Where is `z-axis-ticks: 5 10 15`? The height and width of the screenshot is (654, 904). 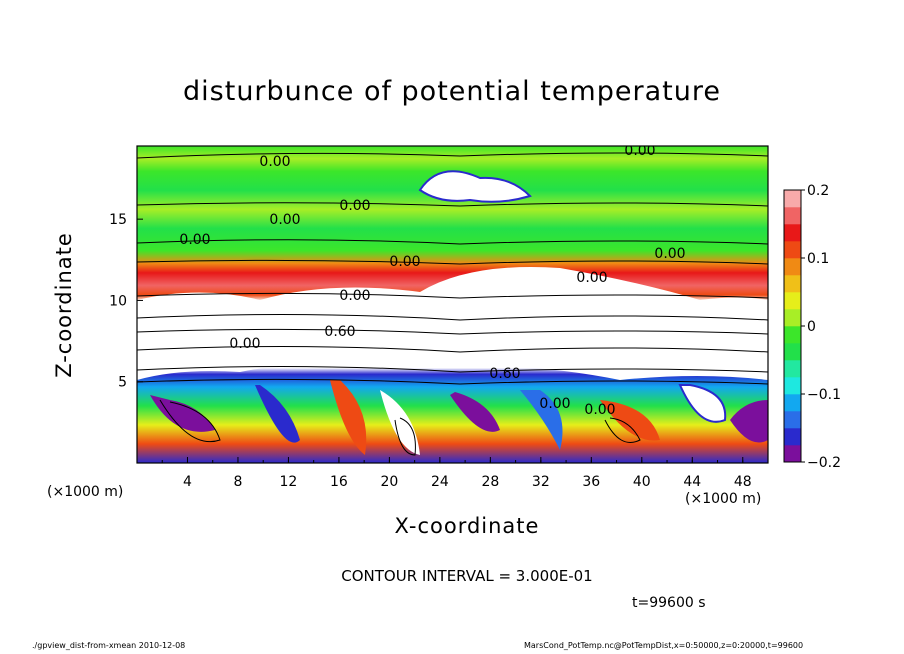
z-axis-ticks: 5 10 15 is located at coordinates (126, 301).